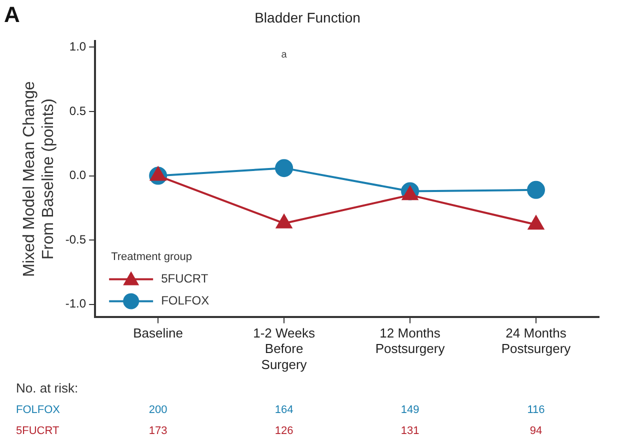 This screenshot has height=438, width=617. What do you see at coordinates (536, 431) in the screenshot?
I see `text: 94` at bounding box center [536, 431].